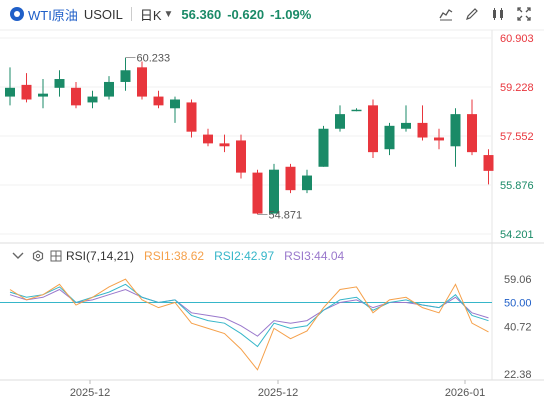  I want to click on rsi-name: RSI(7,14,21), so click(100, 256).